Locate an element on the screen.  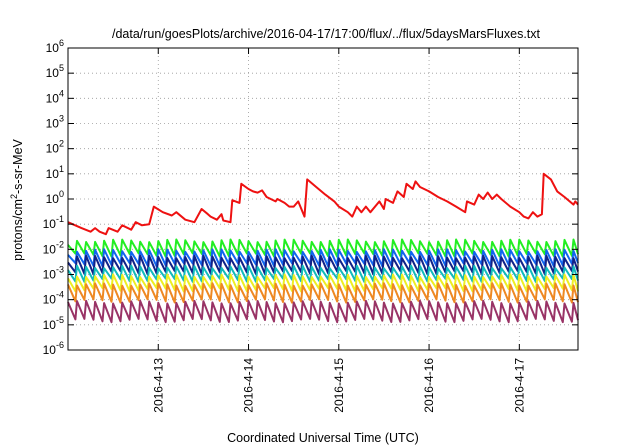
x-tick-label: 2016-4-15 is located at coordinates (339, 385).